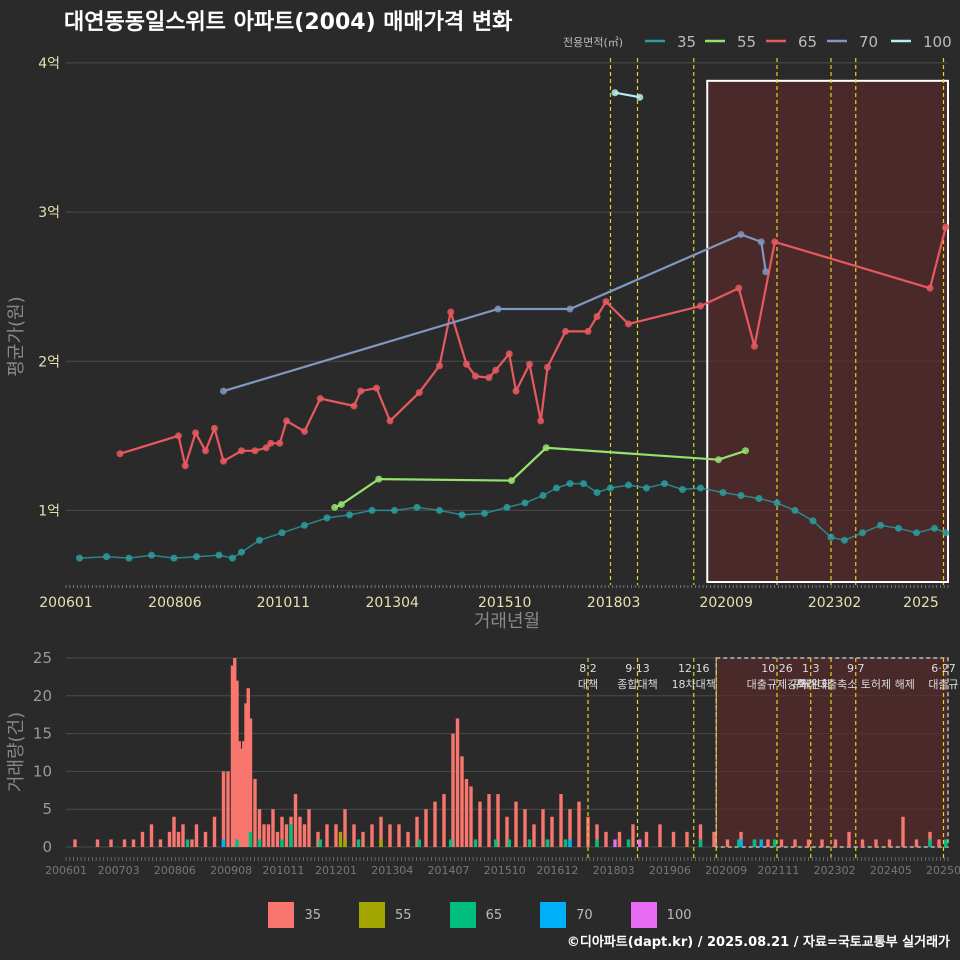 The height and width of the screenshot is (960, 960). Describe the element at coordinates (637, 684) in the screenshot. I see `policy-label: 종합대책` at that location.